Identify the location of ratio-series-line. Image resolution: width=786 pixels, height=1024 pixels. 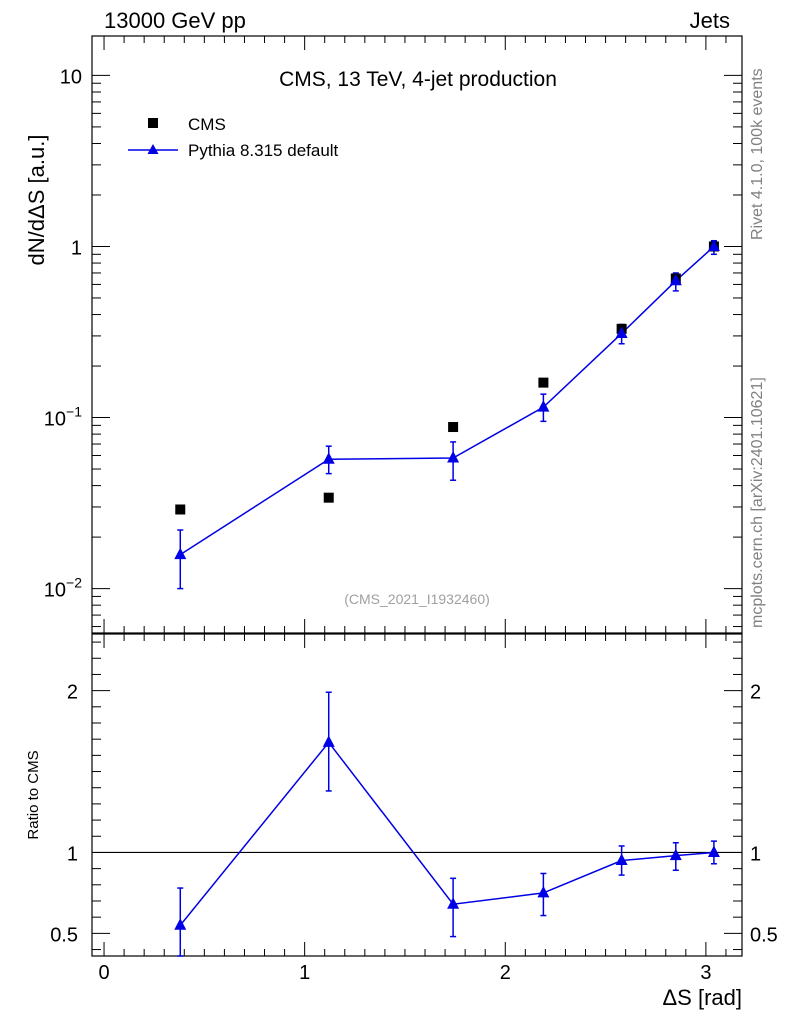
(446, 833).